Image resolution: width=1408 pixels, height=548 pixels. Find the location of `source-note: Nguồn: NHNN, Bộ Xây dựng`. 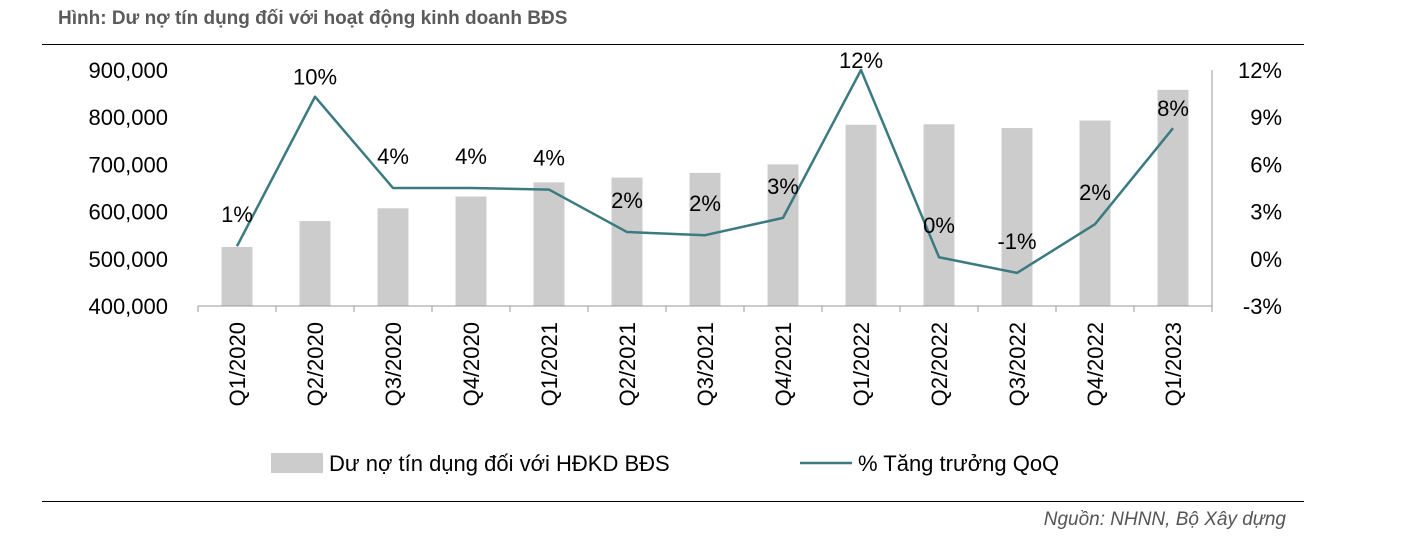

source-note: Nguồn: NHNN, Bộ Xây dựng is located at coordinates (1164, 519).